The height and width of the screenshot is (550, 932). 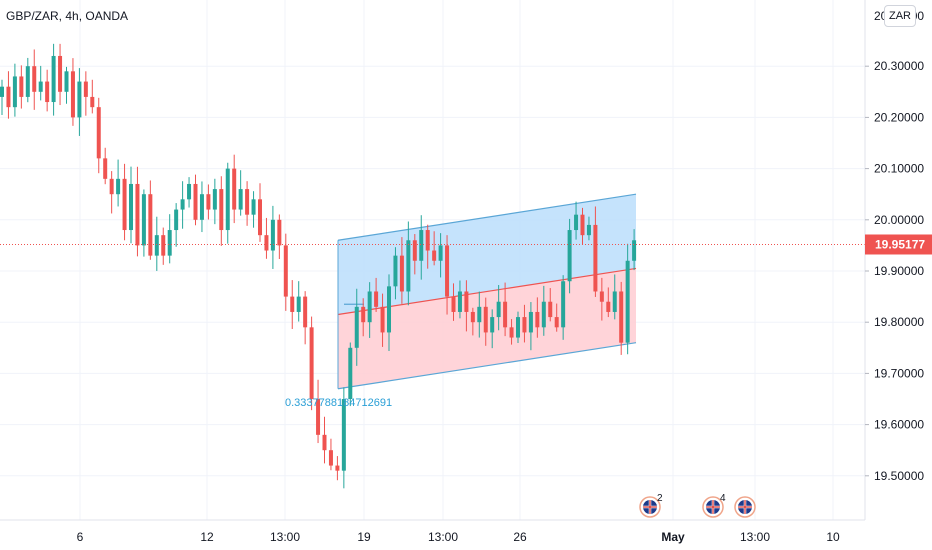 What do you see at coordinates (207, 537) in the screenshot?
I see `time-tick-label: 12` at bounding box center [207, 537].